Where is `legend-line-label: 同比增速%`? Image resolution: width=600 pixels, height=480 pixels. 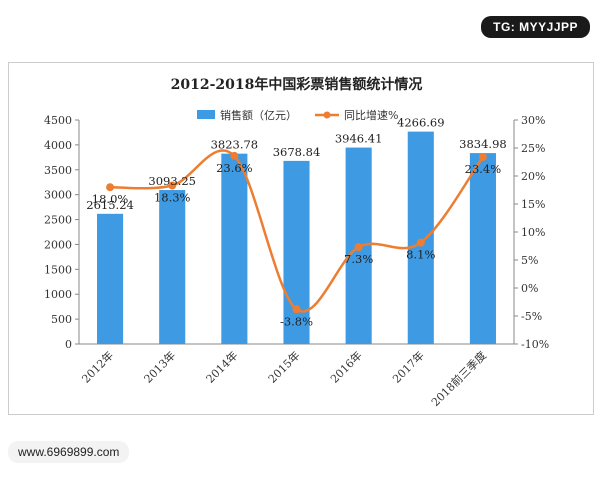 legend-line-label: 同比增速% is located at coordinates (371, 115).